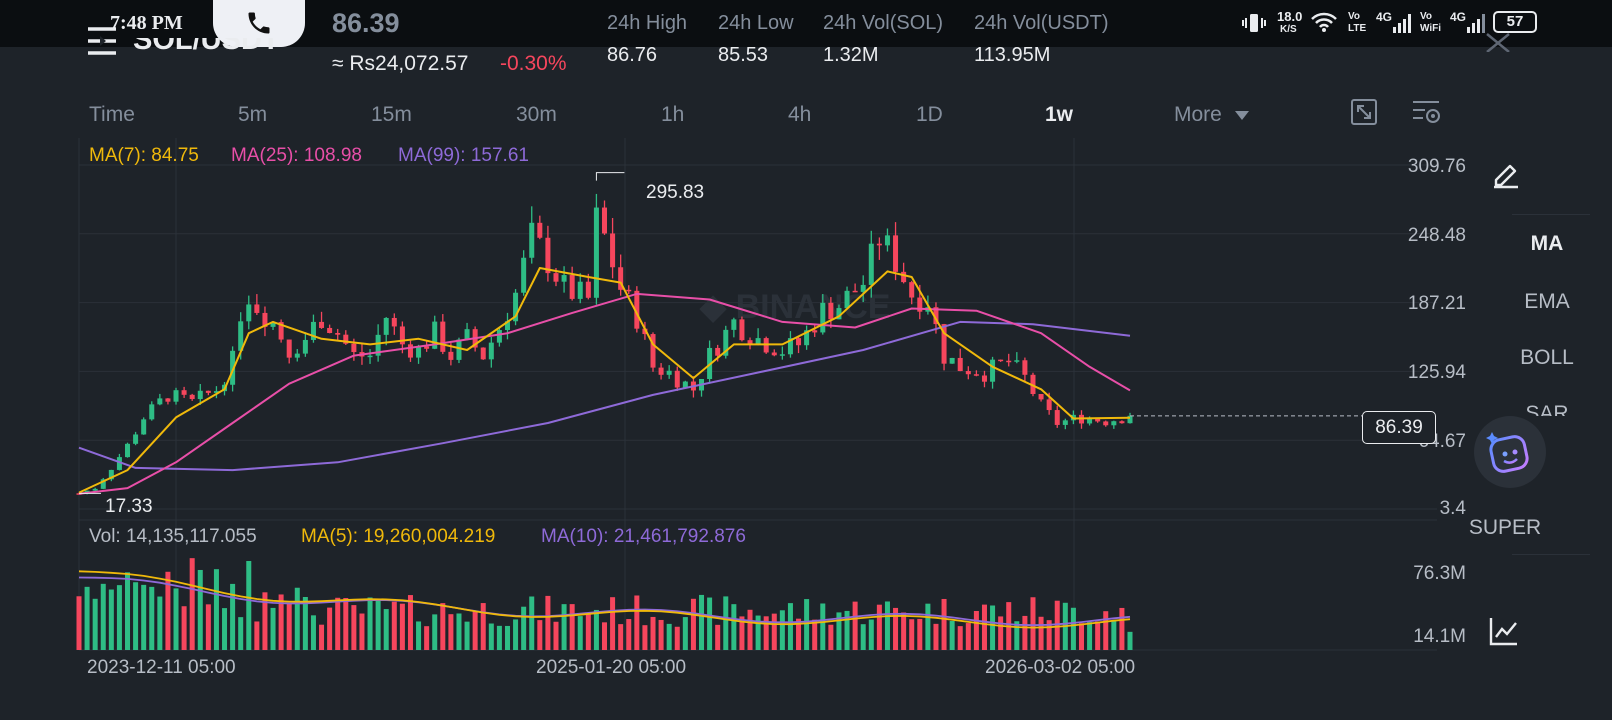 The height and width of the screenshot is (720, 1612). I want to click on divider, so click(1551, 214).